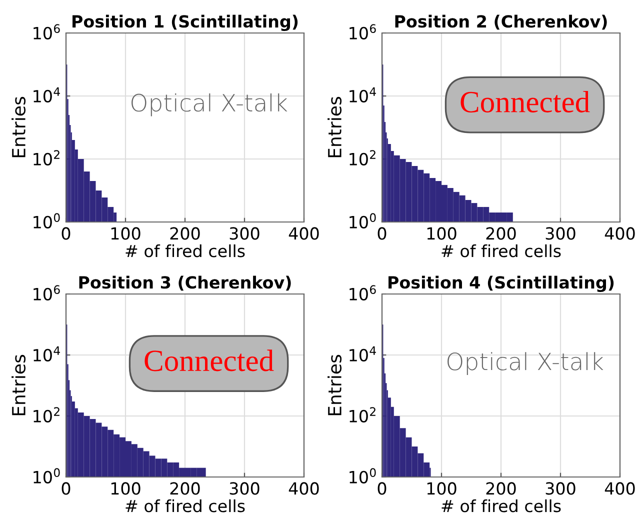 Image resolution: width=636 pixels, height=518 pixels. Describe the element at coordinates (501, 22) in the screenshot. I see `chart-title: Position 2 (Cherenkov)` at that location.